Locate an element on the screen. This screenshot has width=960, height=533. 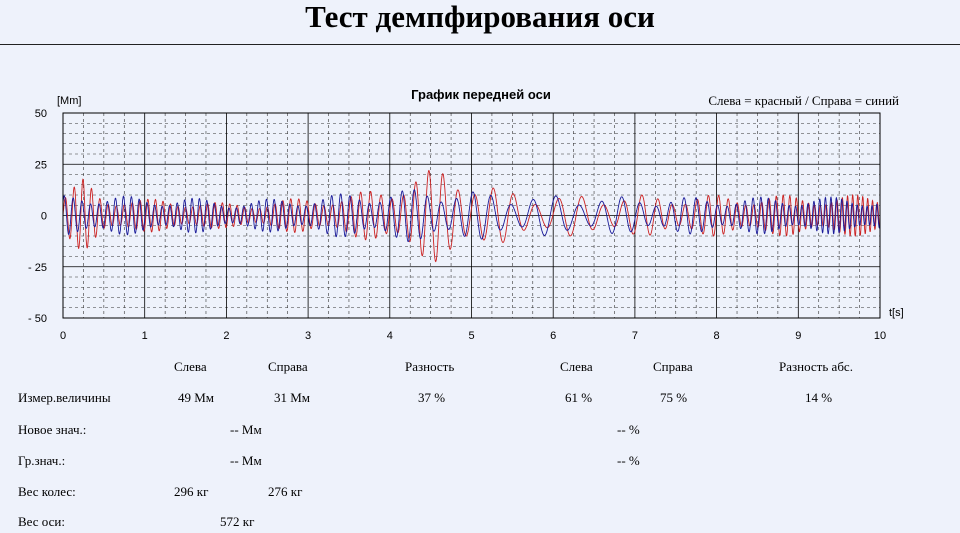
measured-label: Измер.величины is located at coordinates (64, 397).